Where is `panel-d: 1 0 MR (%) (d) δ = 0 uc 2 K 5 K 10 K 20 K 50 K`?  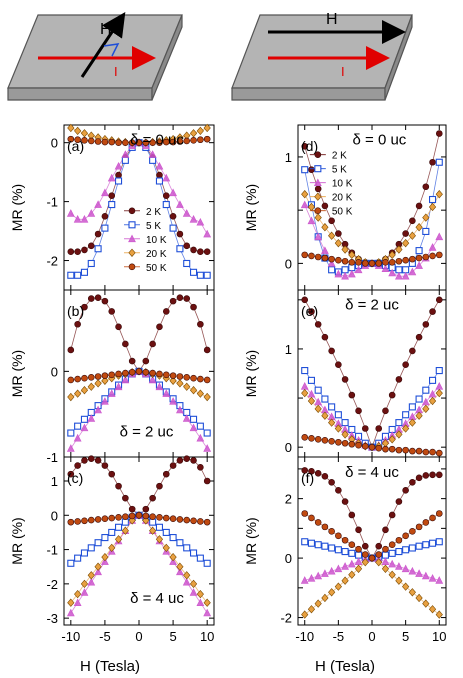 panel-d: 1 0 MR (%) (d) δ = 0 uc 2 K 5 K 10 K 20 K 50 K is located at coordinates (345, 207).